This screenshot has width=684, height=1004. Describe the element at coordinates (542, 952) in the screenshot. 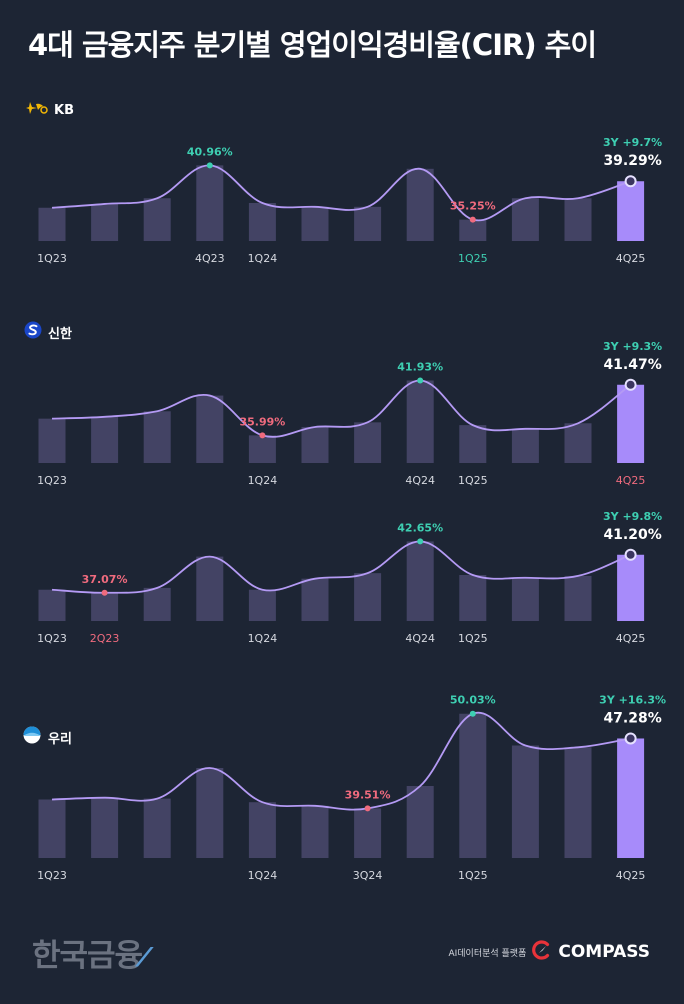

I see `compass-icon` at that location.